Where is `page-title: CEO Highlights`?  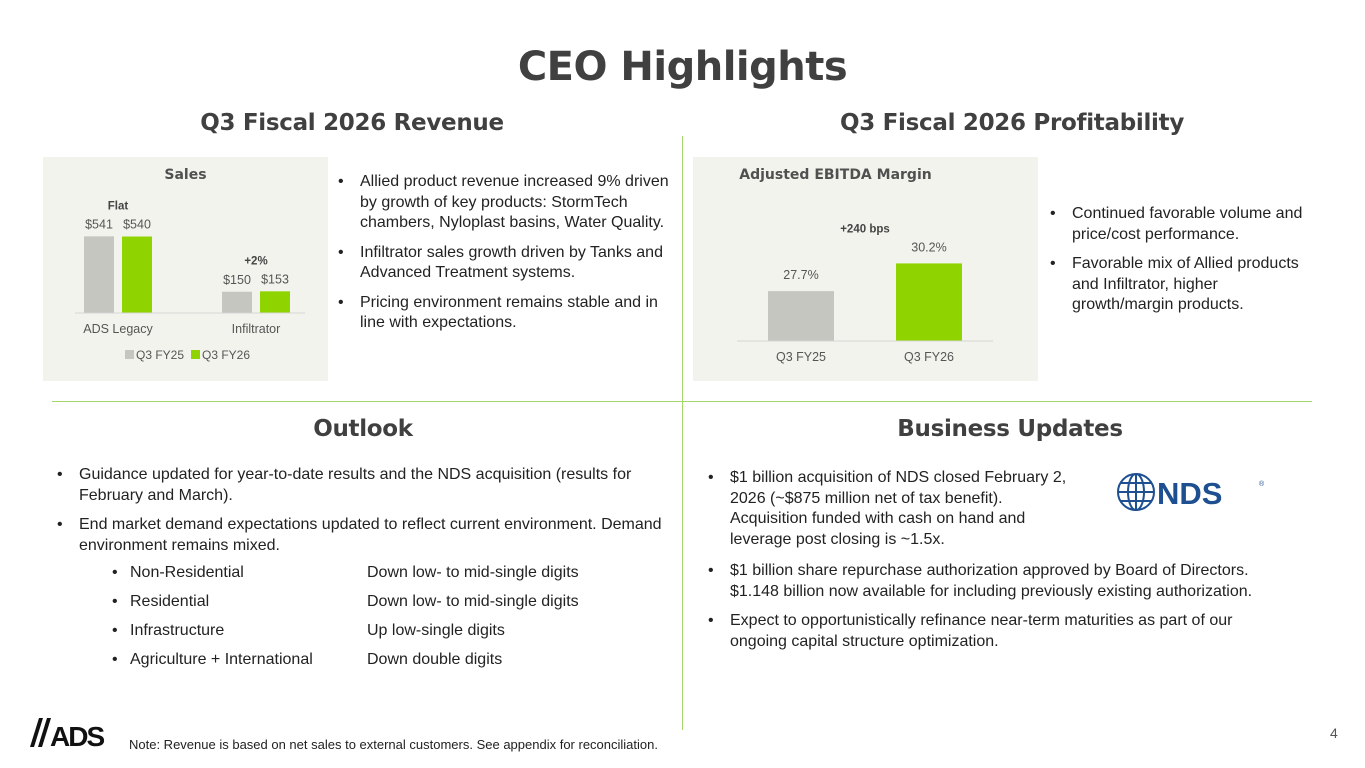 page-title: CEO Highlights is located at coordinates (682, 67).